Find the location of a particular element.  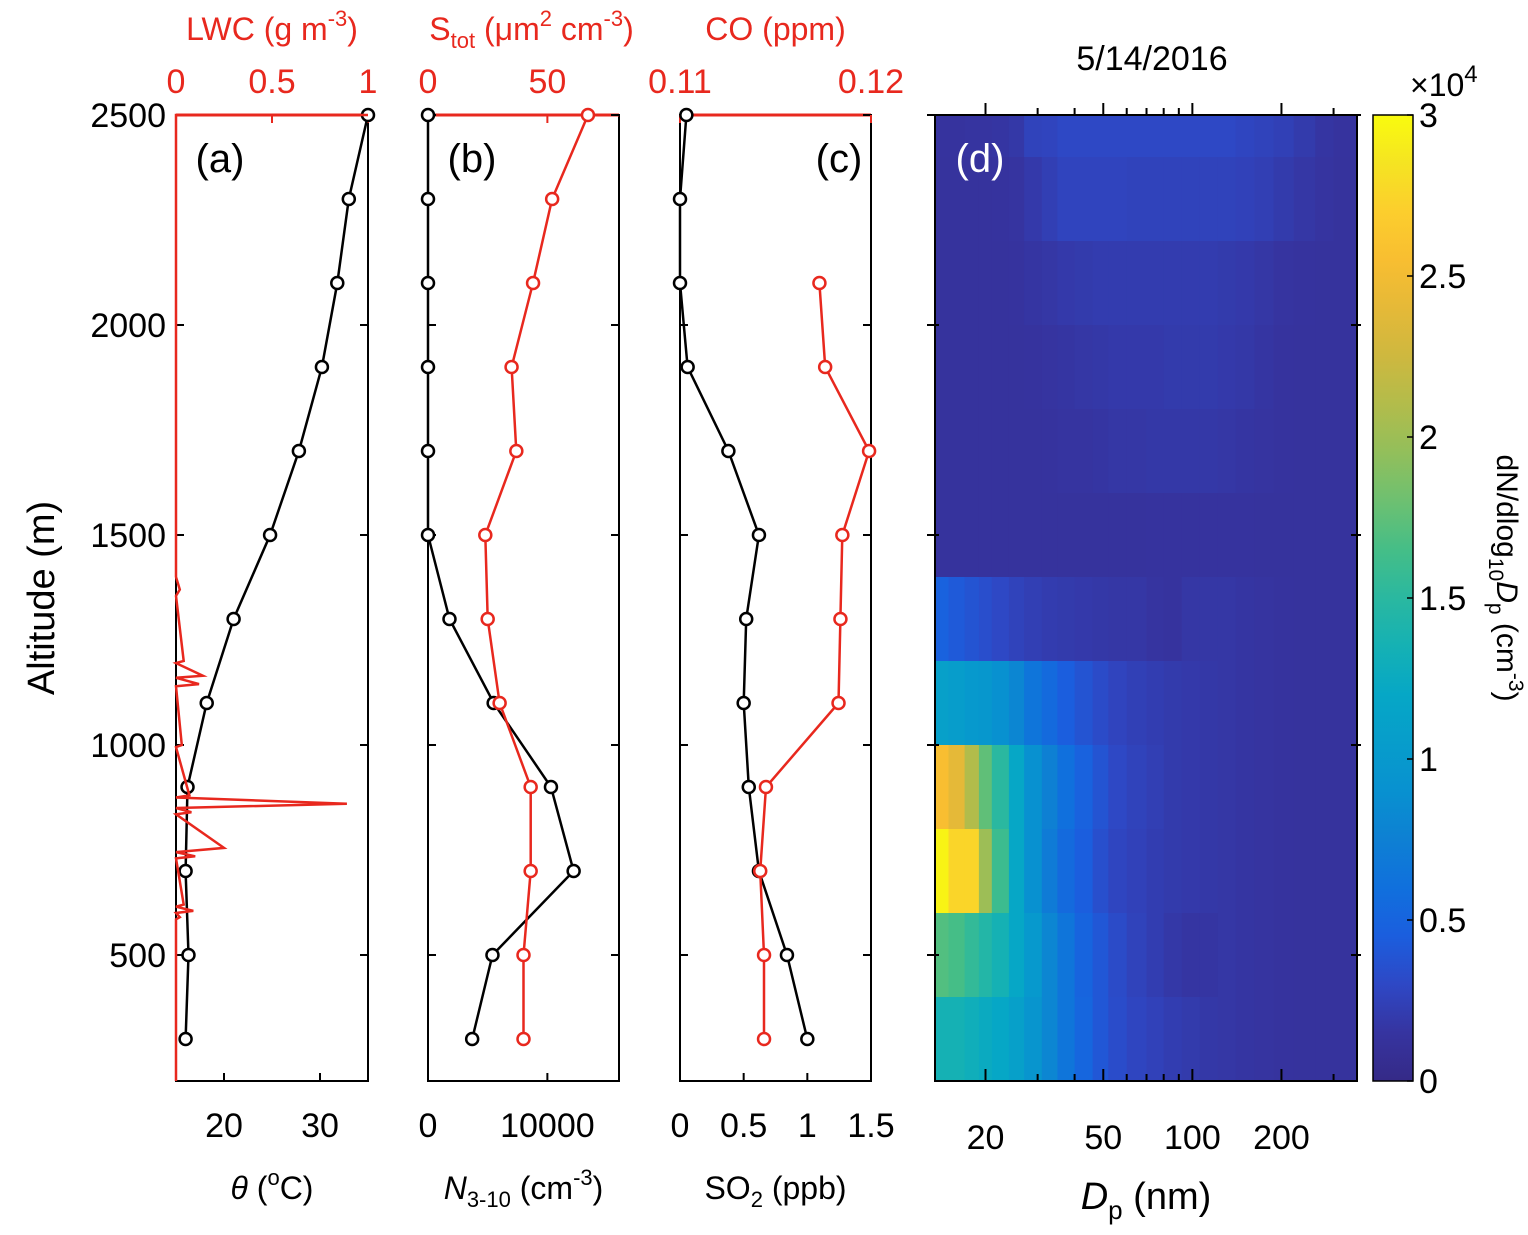

colorbar: 0 0.5 1 1.5 2 2.5 3×104 dN/dlog10Dp (cm-3) is located at coordinates (1449, 581).